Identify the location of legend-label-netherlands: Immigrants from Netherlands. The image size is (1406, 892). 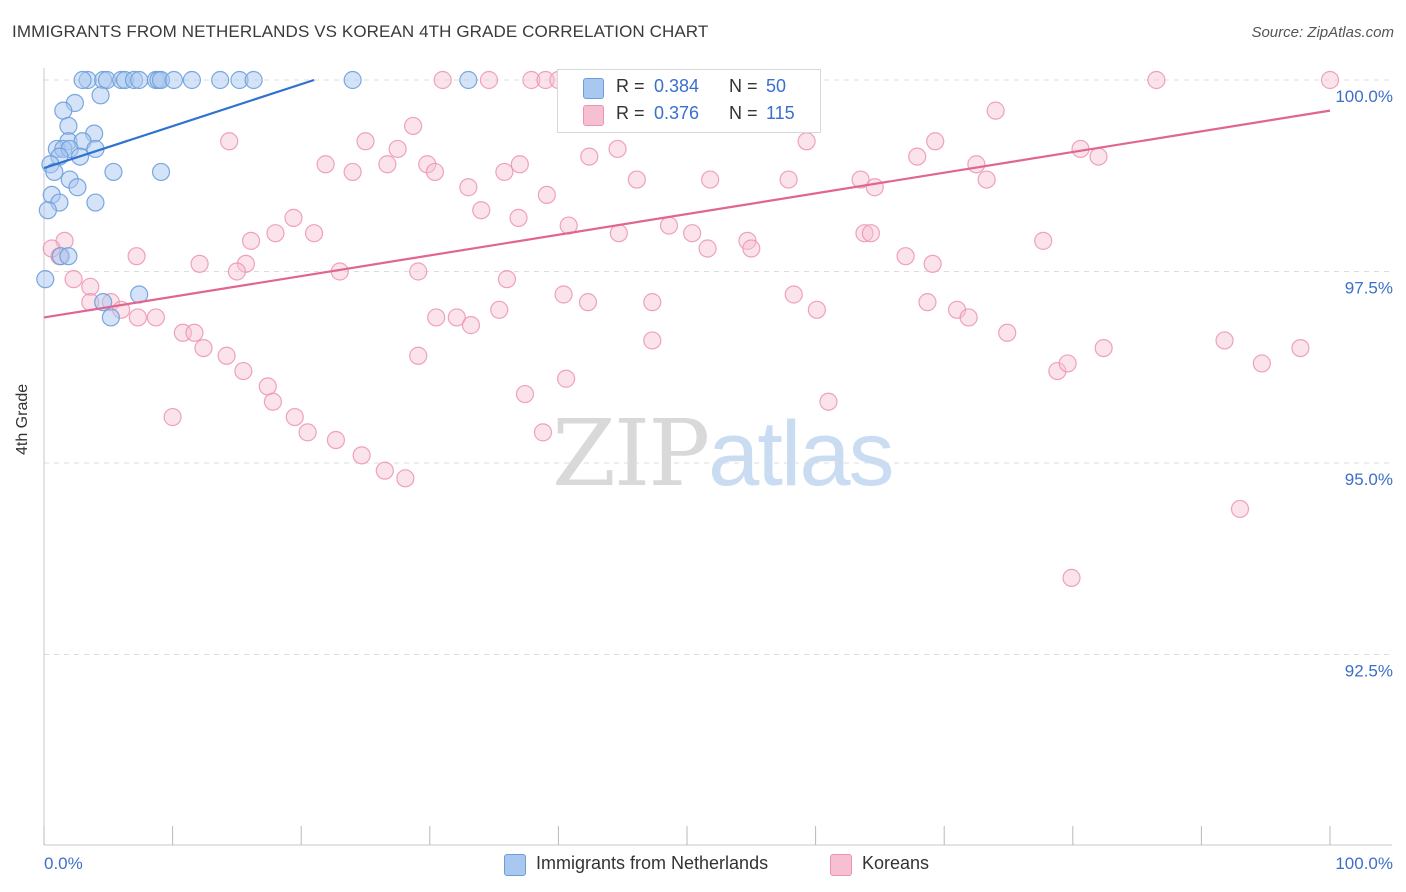
(652, 863).